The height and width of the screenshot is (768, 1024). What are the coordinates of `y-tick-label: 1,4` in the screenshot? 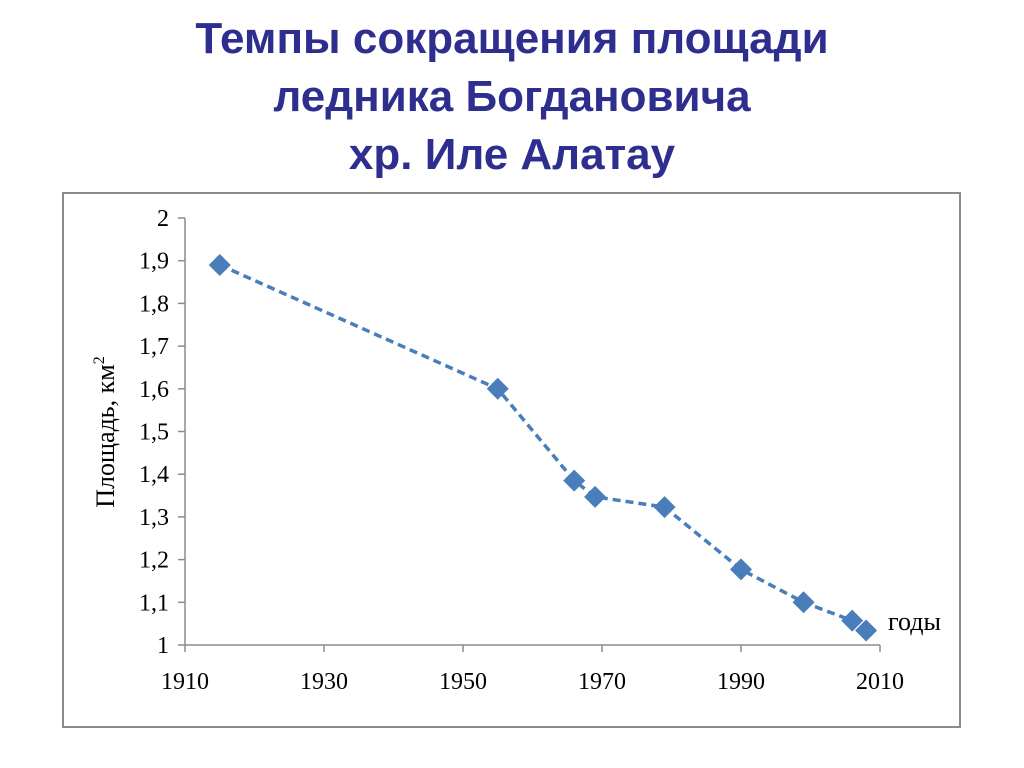 It's located at (154, 475).